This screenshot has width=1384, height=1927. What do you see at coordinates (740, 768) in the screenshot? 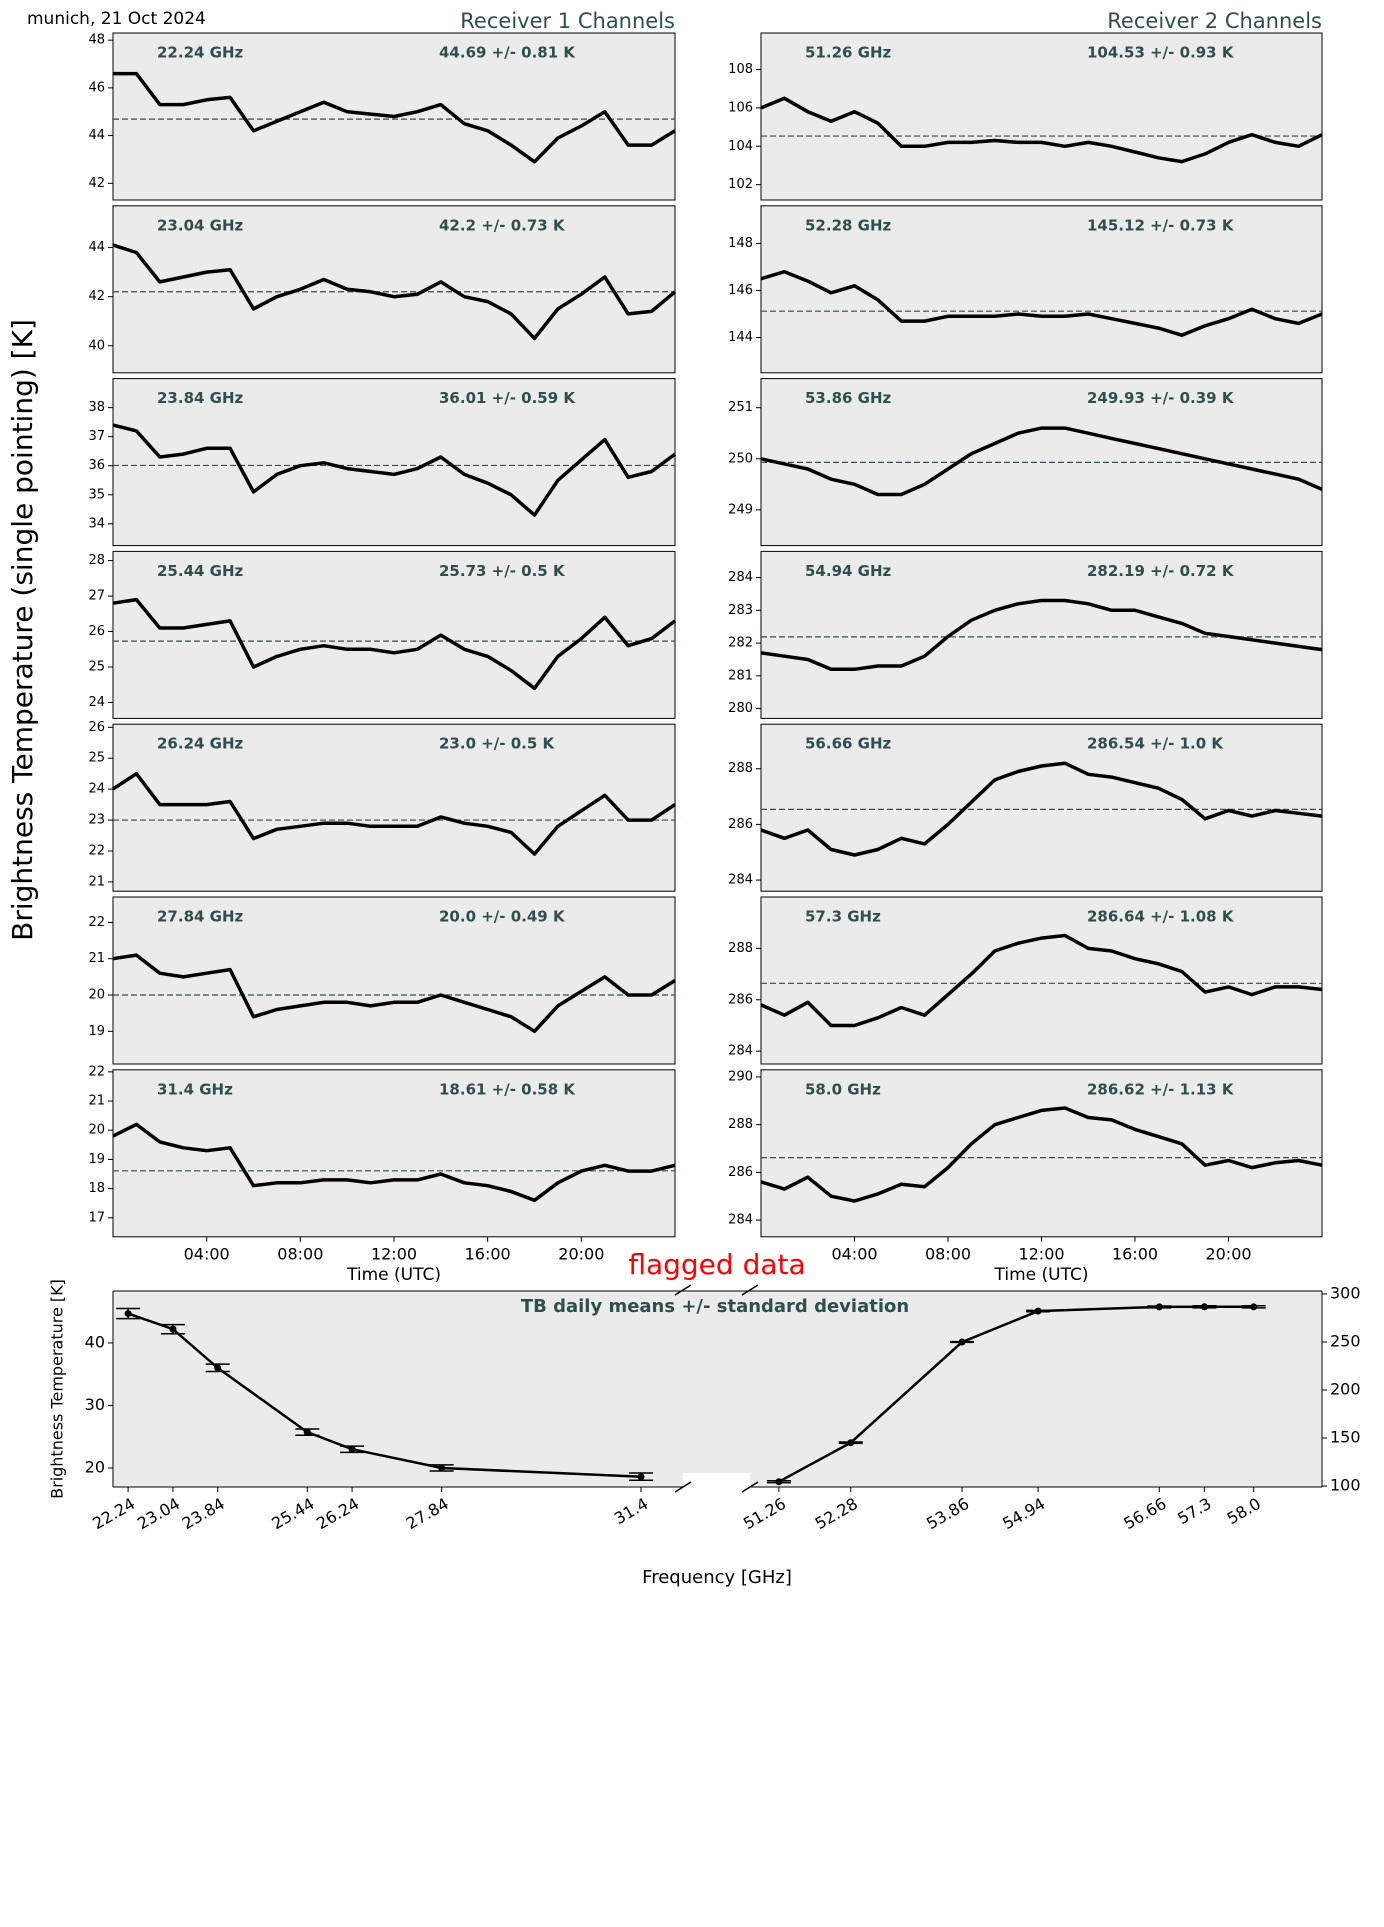
I see `y-tick-label: 288` at bounding box center [740, 768].